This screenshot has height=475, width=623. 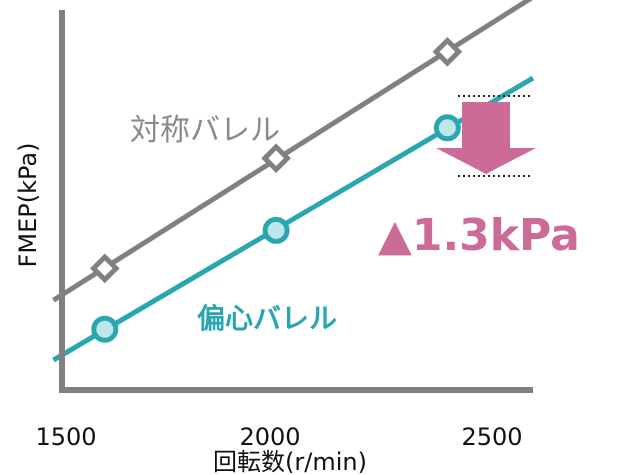 I want to click on series-label-offset: 偏心バレル, so click(x=267, y=318).